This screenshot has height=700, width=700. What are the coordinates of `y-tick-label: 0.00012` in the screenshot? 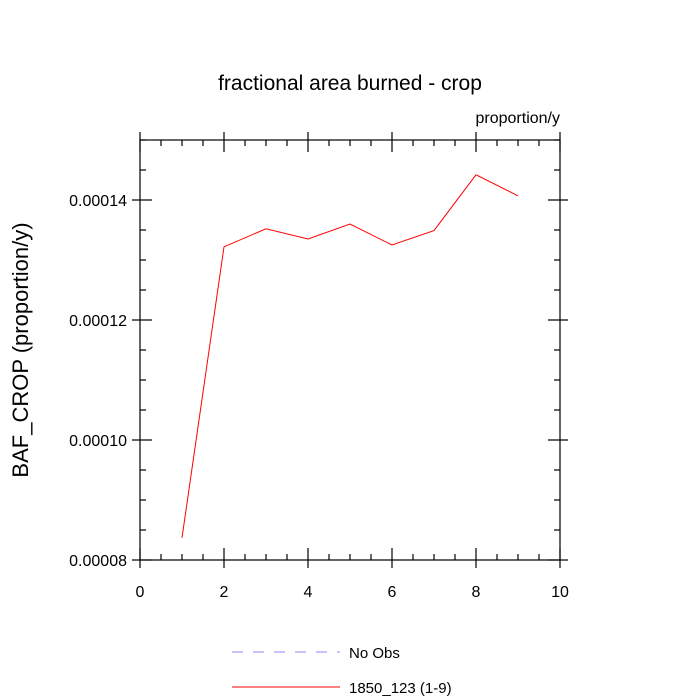 It's located at (98, 321).